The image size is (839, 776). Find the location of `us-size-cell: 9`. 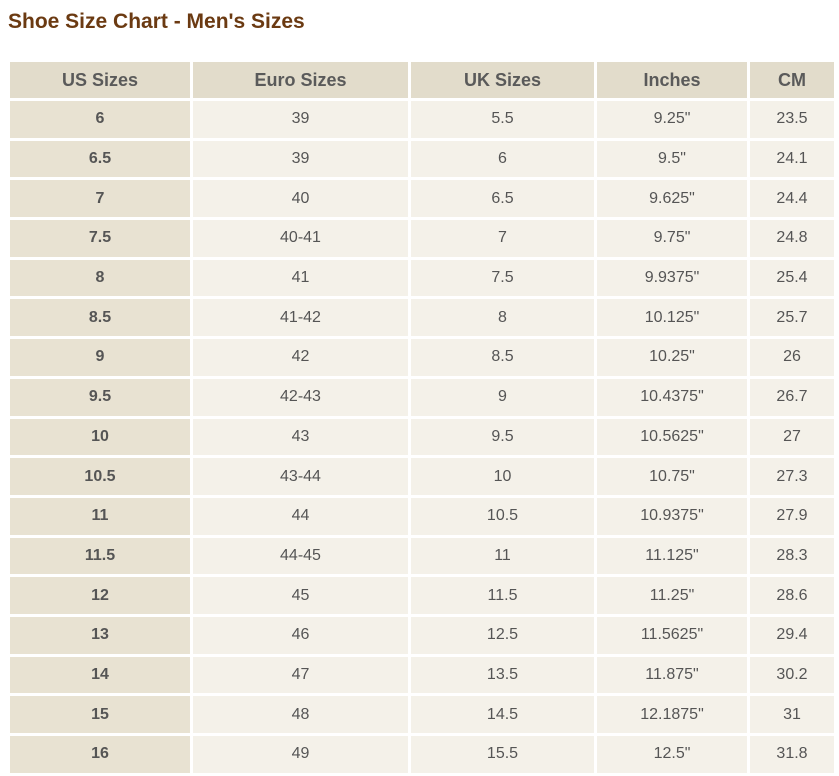

us-size-cell: 9 is located at coordinates (100, 357).